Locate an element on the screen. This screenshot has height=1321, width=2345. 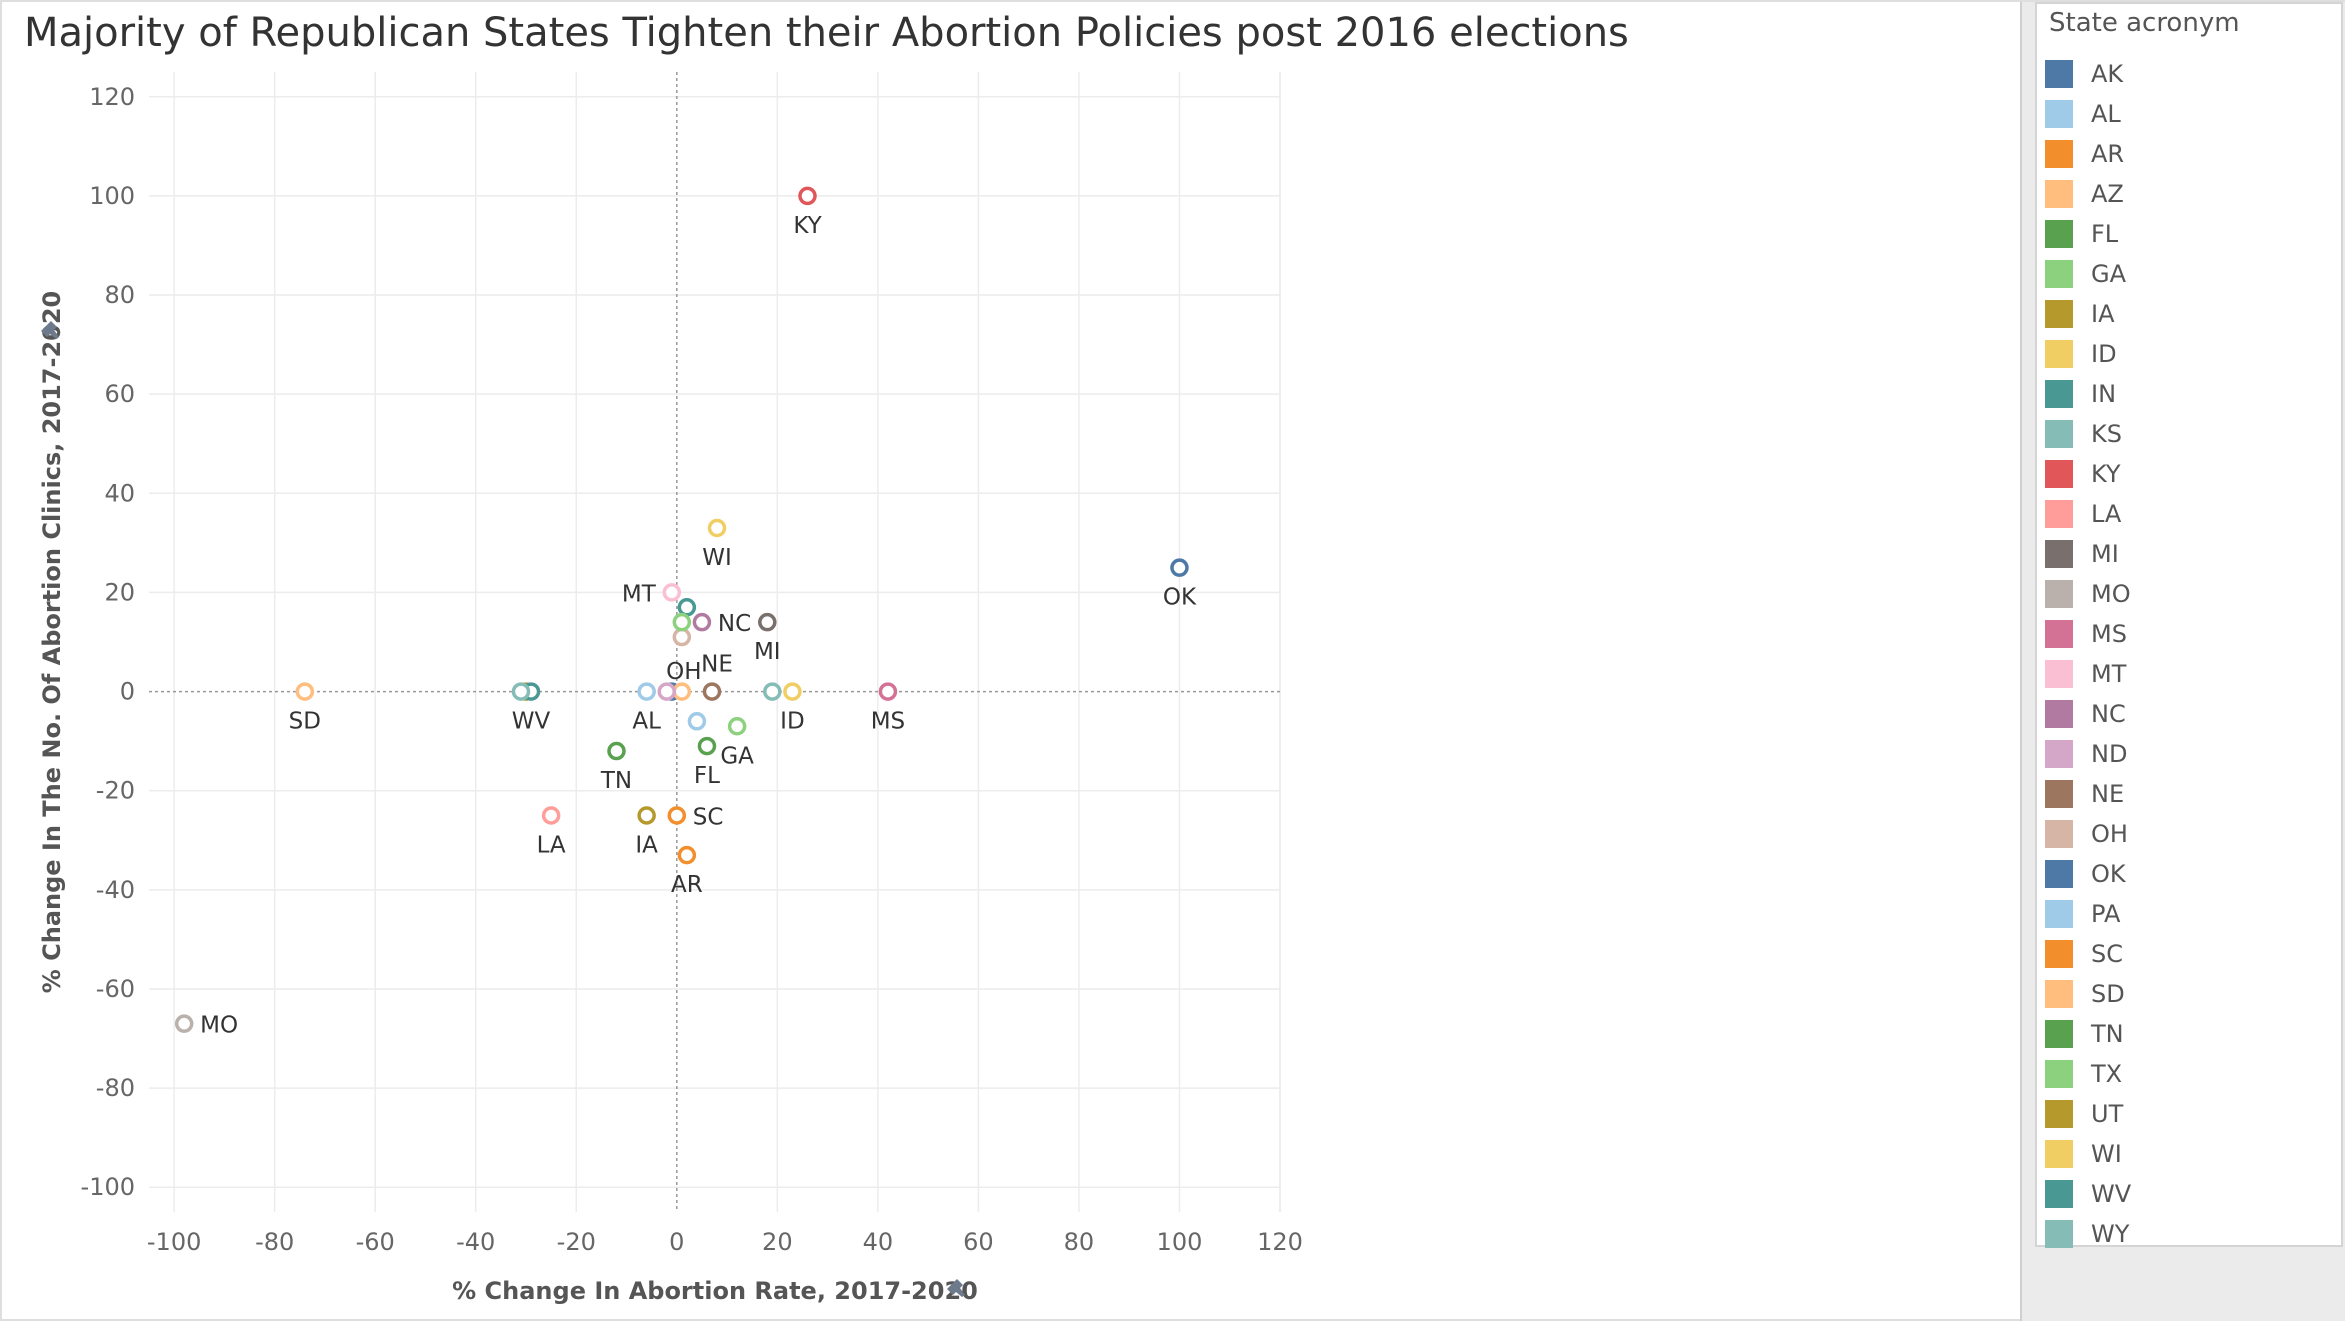
legend-item-az: AZ is located at coordinates (2088, 194).